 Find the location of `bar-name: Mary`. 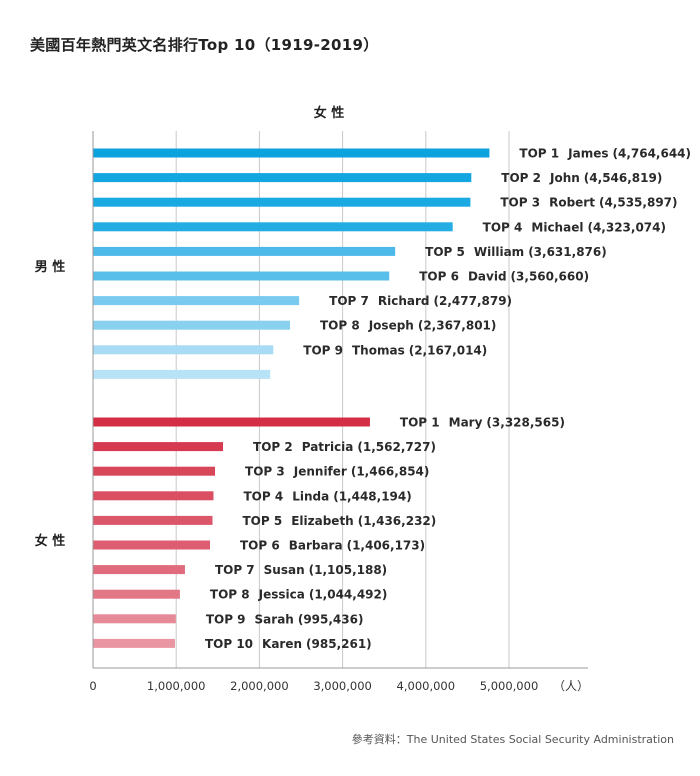

bar-name: Mary is located at coordinates (466, 423).